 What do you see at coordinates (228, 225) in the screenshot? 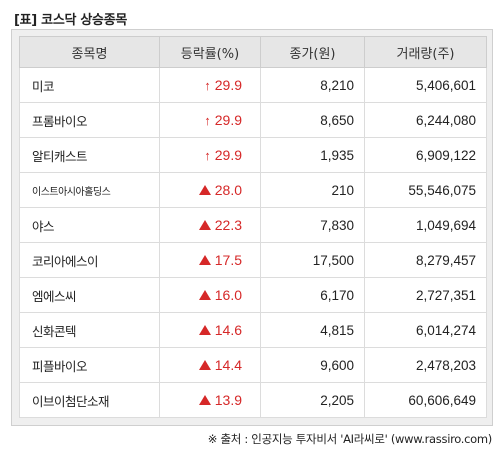
I see `change-rate-value: 22.3` at bounding box center [228, 225].